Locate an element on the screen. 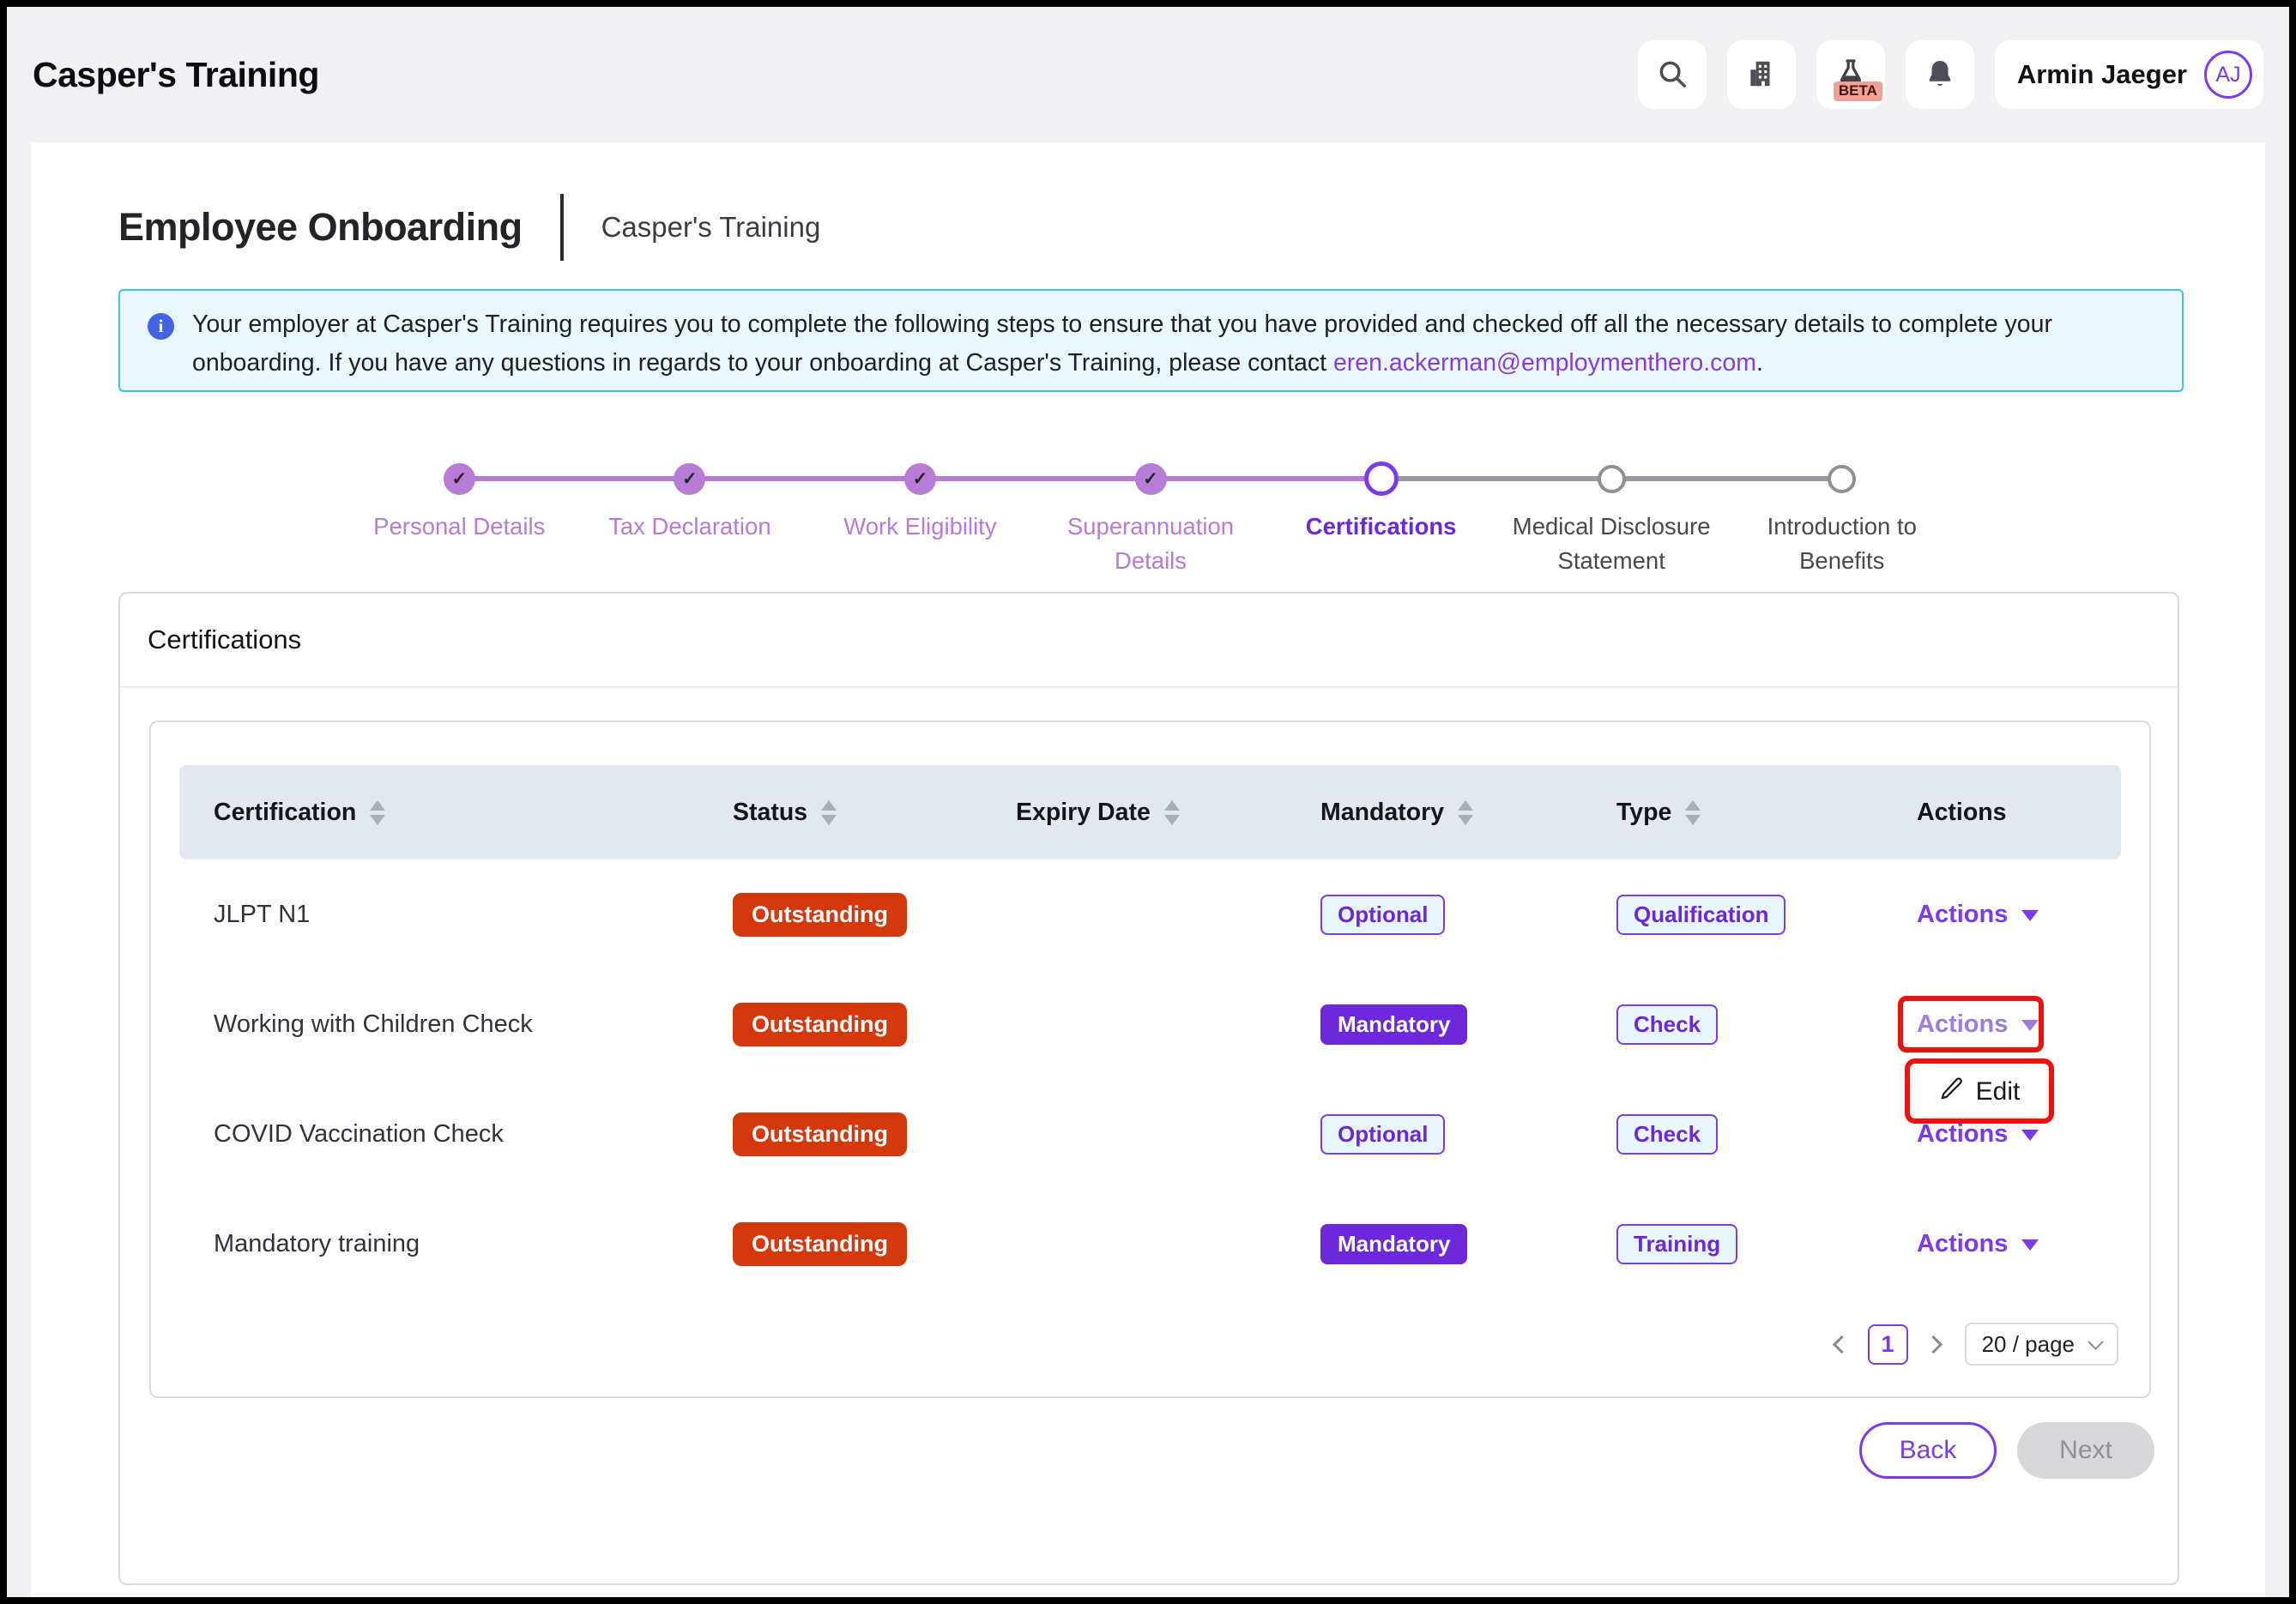  column-header-status: Status is located at coordinates (875, 813).